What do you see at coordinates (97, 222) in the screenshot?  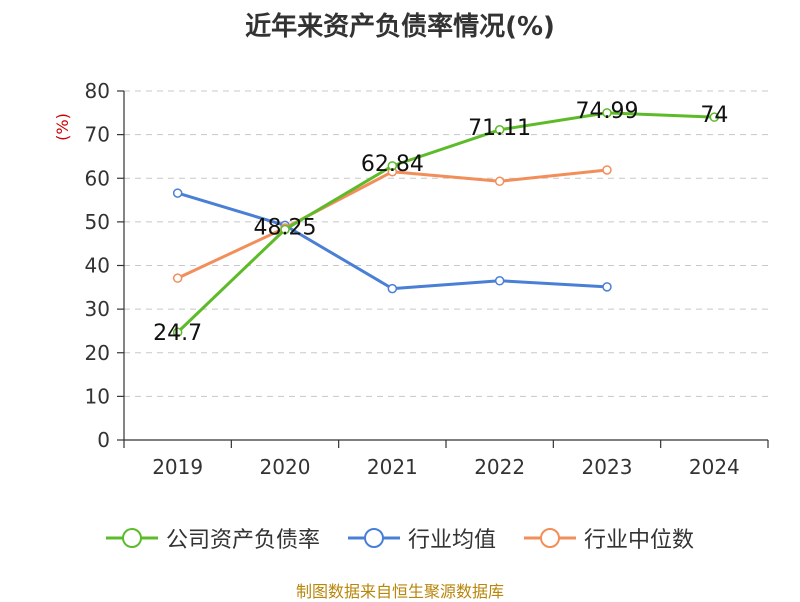 I see `y-tick-label-5: 50` at bounding box center [97, 222].